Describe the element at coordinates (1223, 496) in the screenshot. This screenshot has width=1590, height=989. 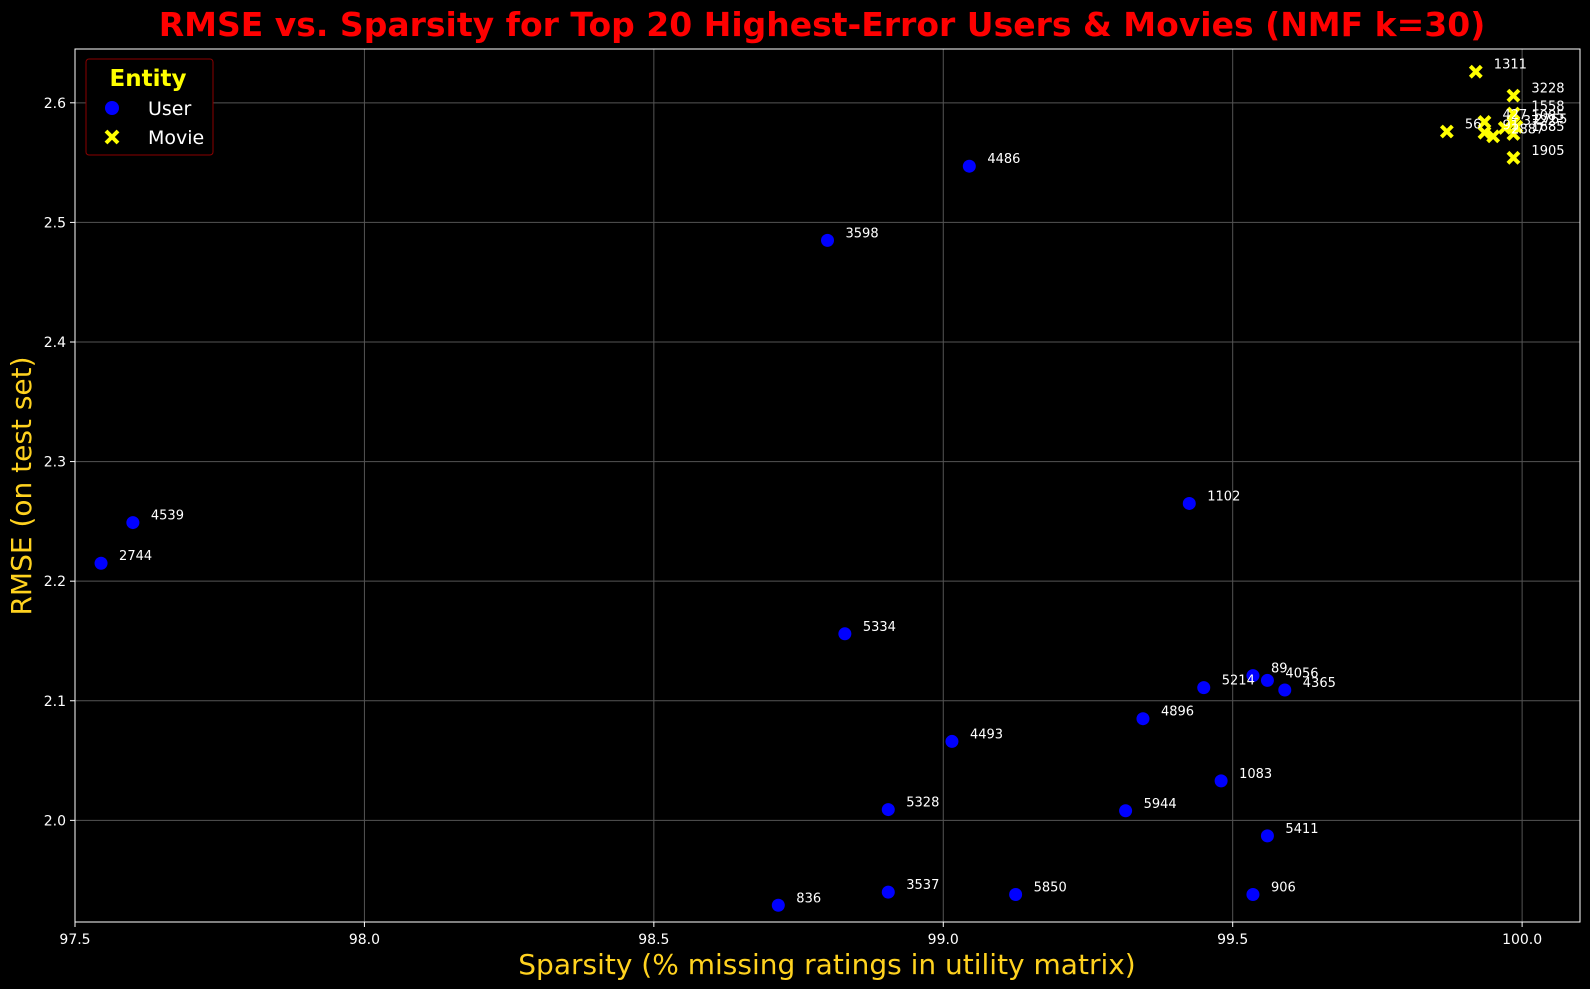
I see `point-label: 1102` at that location.